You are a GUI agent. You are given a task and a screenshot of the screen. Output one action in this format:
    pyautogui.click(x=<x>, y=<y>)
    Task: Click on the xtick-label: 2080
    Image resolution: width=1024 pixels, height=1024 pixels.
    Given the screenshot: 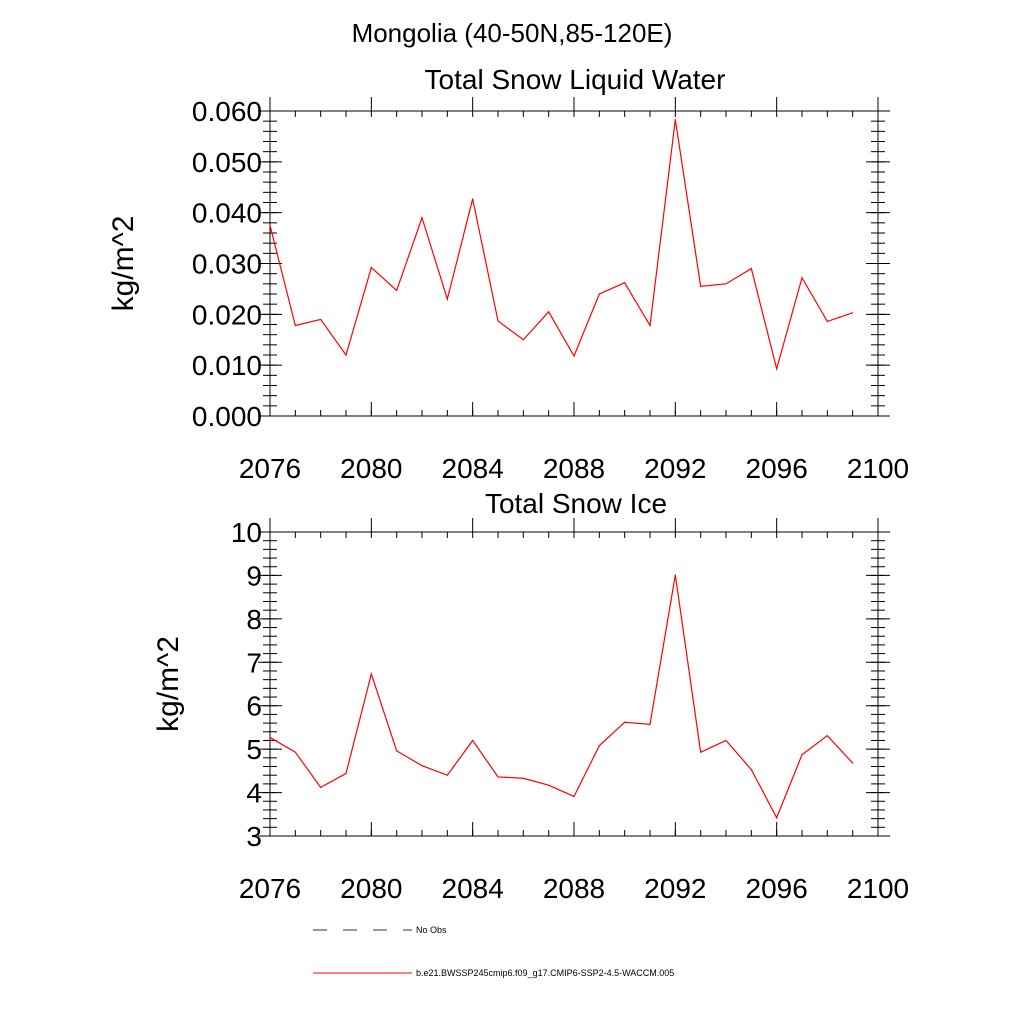 What is the action you would take?
    pyautogui.click(x=371, y=888)
    